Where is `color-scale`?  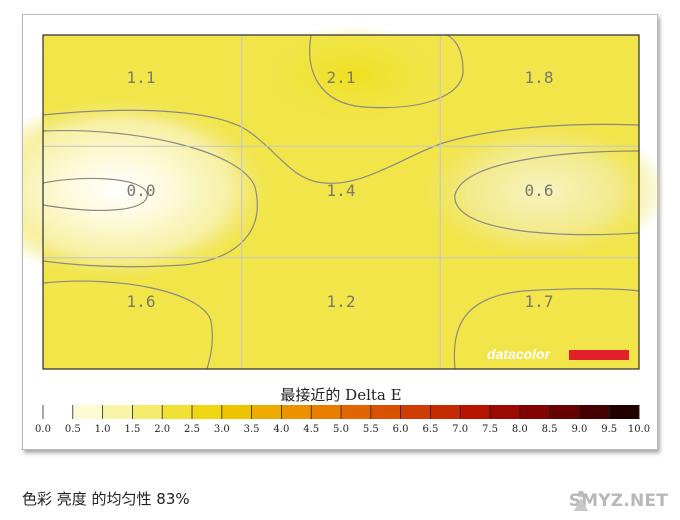
color-scale is located at coordinates (341, 412).